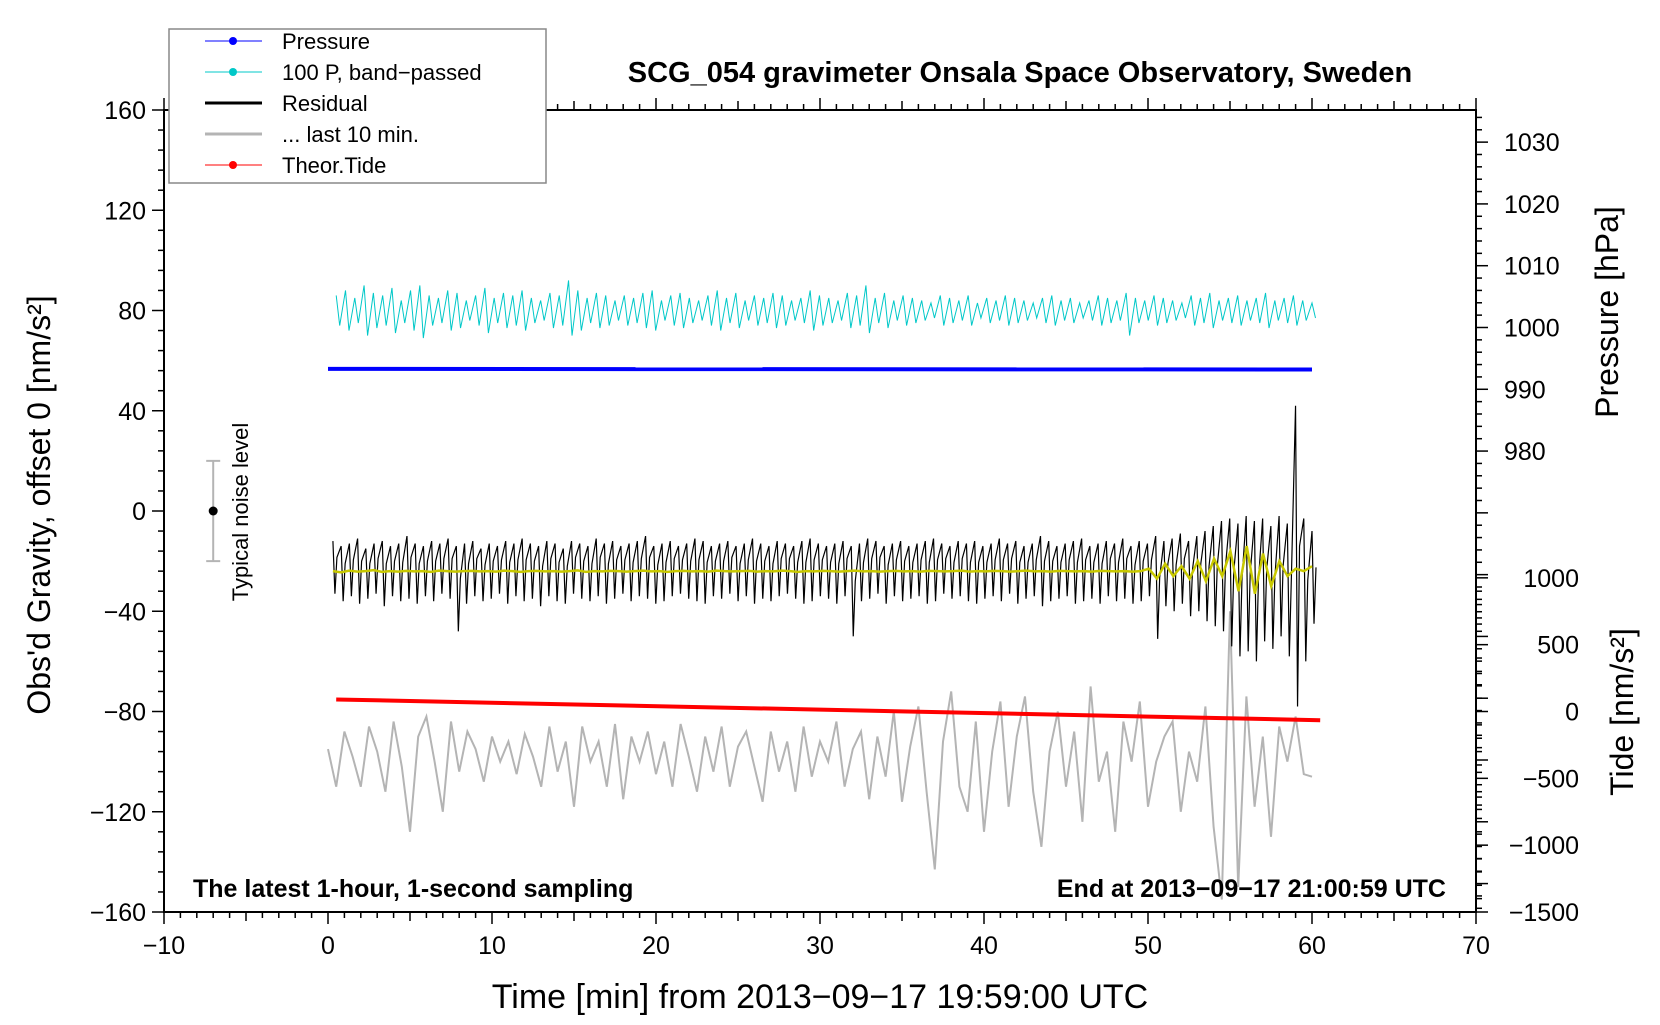 This screenshot has height=1025, width=1660. I want to click on y-tick-label: 80, so click(132, 312).